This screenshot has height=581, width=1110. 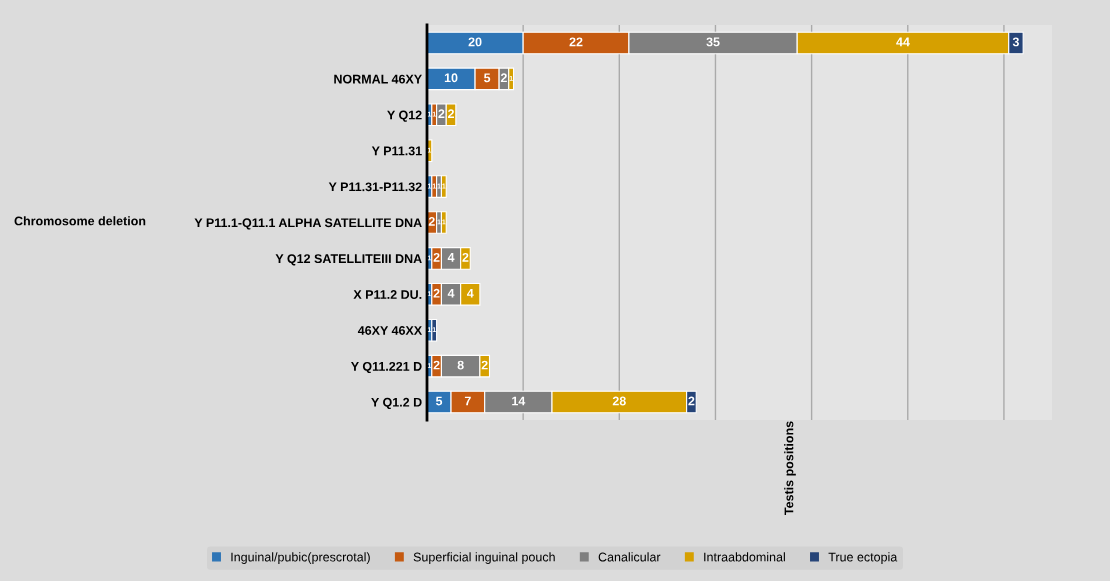 What do you see at coordinates (396, 403) in the screenshot?
I see `y-tick-label: Y Q1.2 D` at bounding box center [396, 403].